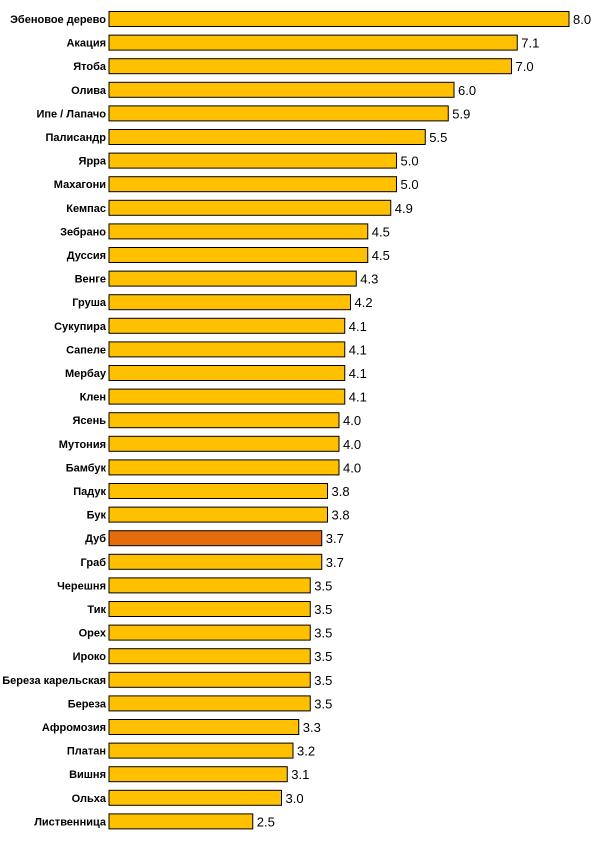 The width and height of the screenshot is (600, 861). What do you see at coordinates (300, 774) in the screenshot?
I see `value-label-32: 3.1` at bounding box center [300, 774].